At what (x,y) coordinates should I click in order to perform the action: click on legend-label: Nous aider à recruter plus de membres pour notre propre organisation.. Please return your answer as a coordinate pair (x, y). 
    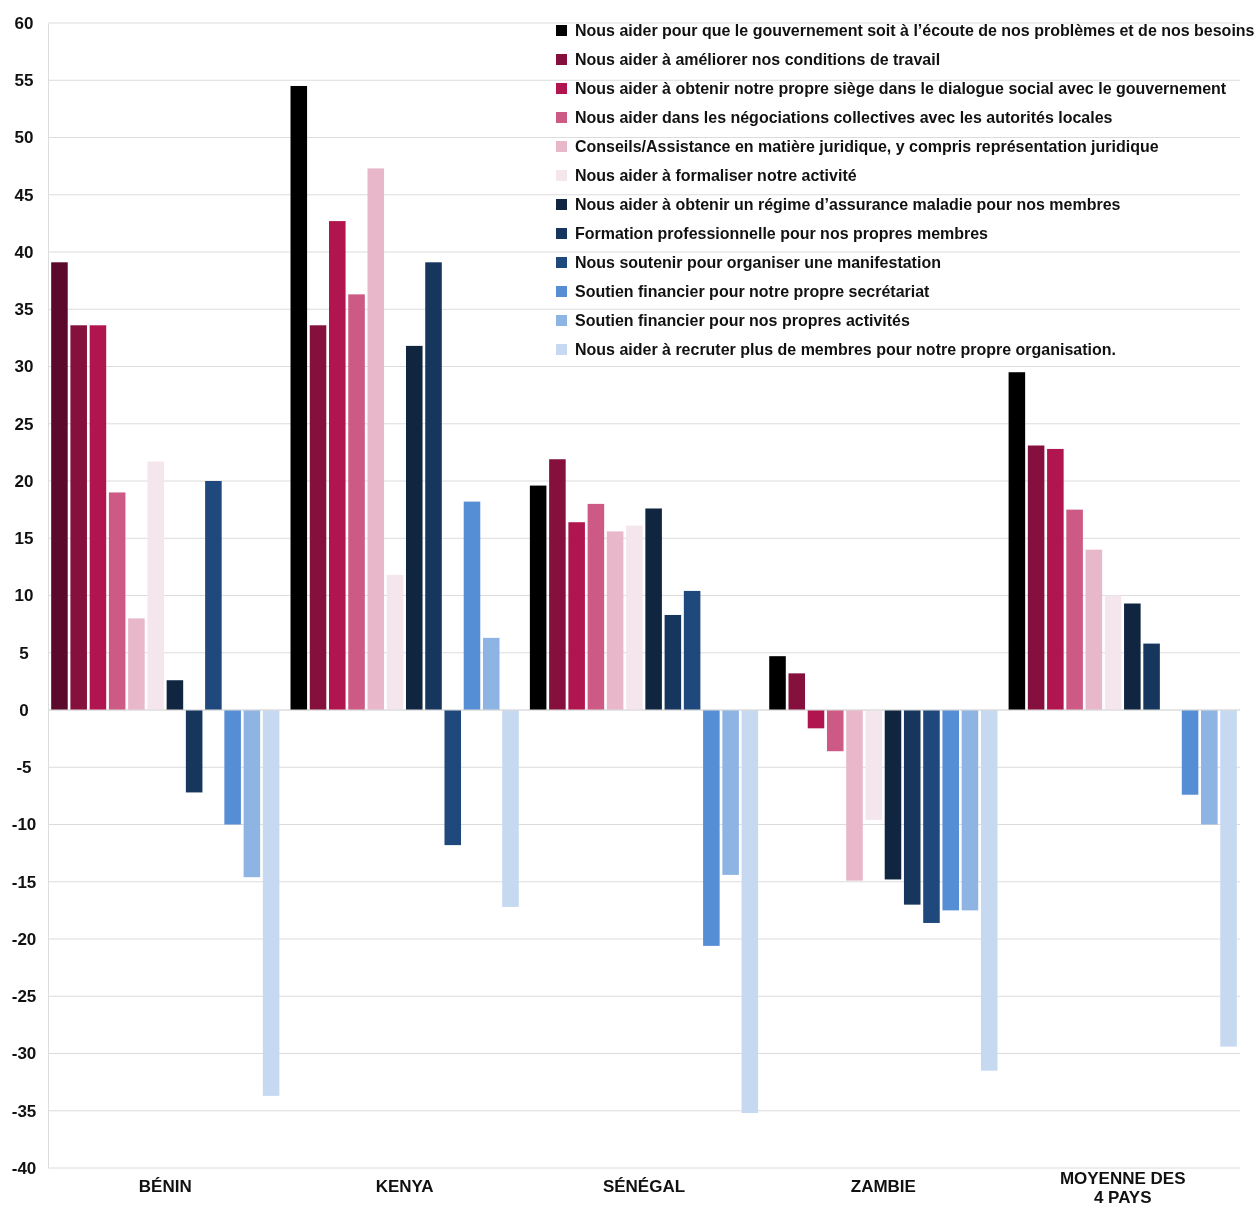
    Looking at the image, I should click on (845, 349).